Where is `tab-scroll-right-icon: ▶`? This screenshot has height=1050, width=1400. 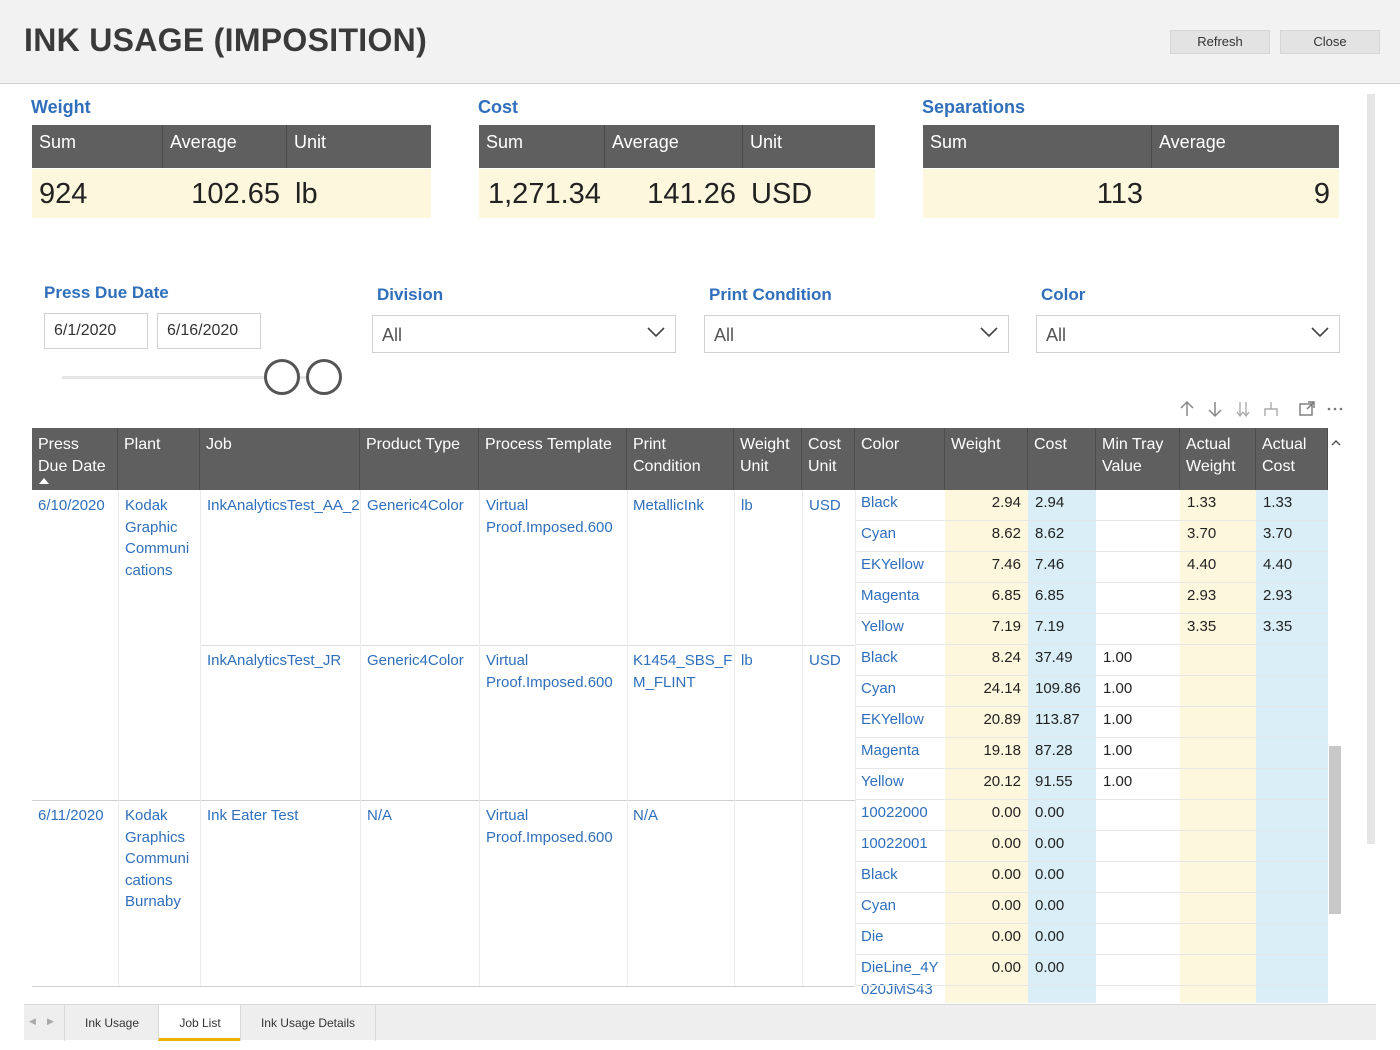 tab-scroll-right-icon: ▶ is located at coordinates (50, 1021).